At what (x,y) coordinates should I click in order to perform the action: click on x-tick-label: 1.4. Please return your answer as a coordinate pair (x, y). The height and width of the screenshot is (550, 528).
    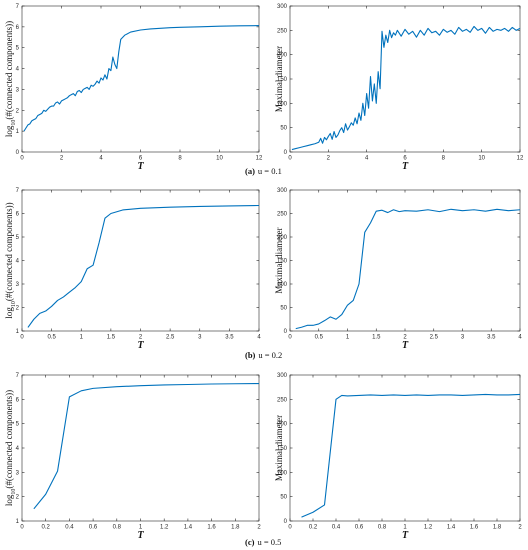
    Looking at the image, I should click on (188, 528).